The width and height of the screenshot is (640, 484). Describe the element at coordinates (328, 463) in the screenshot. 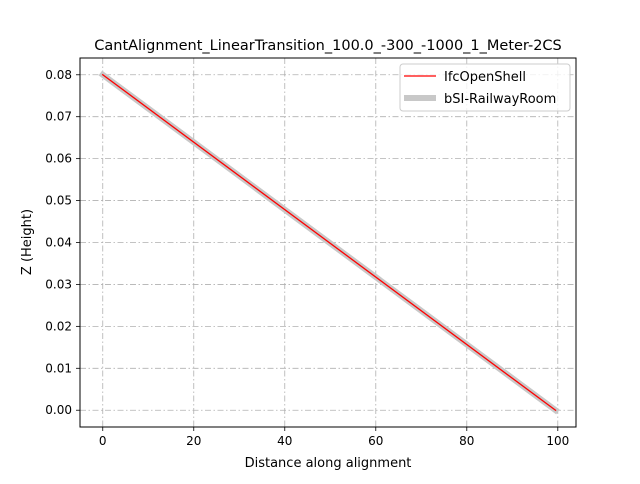

I see `x-axis-label: Distance along alignment` at that location.